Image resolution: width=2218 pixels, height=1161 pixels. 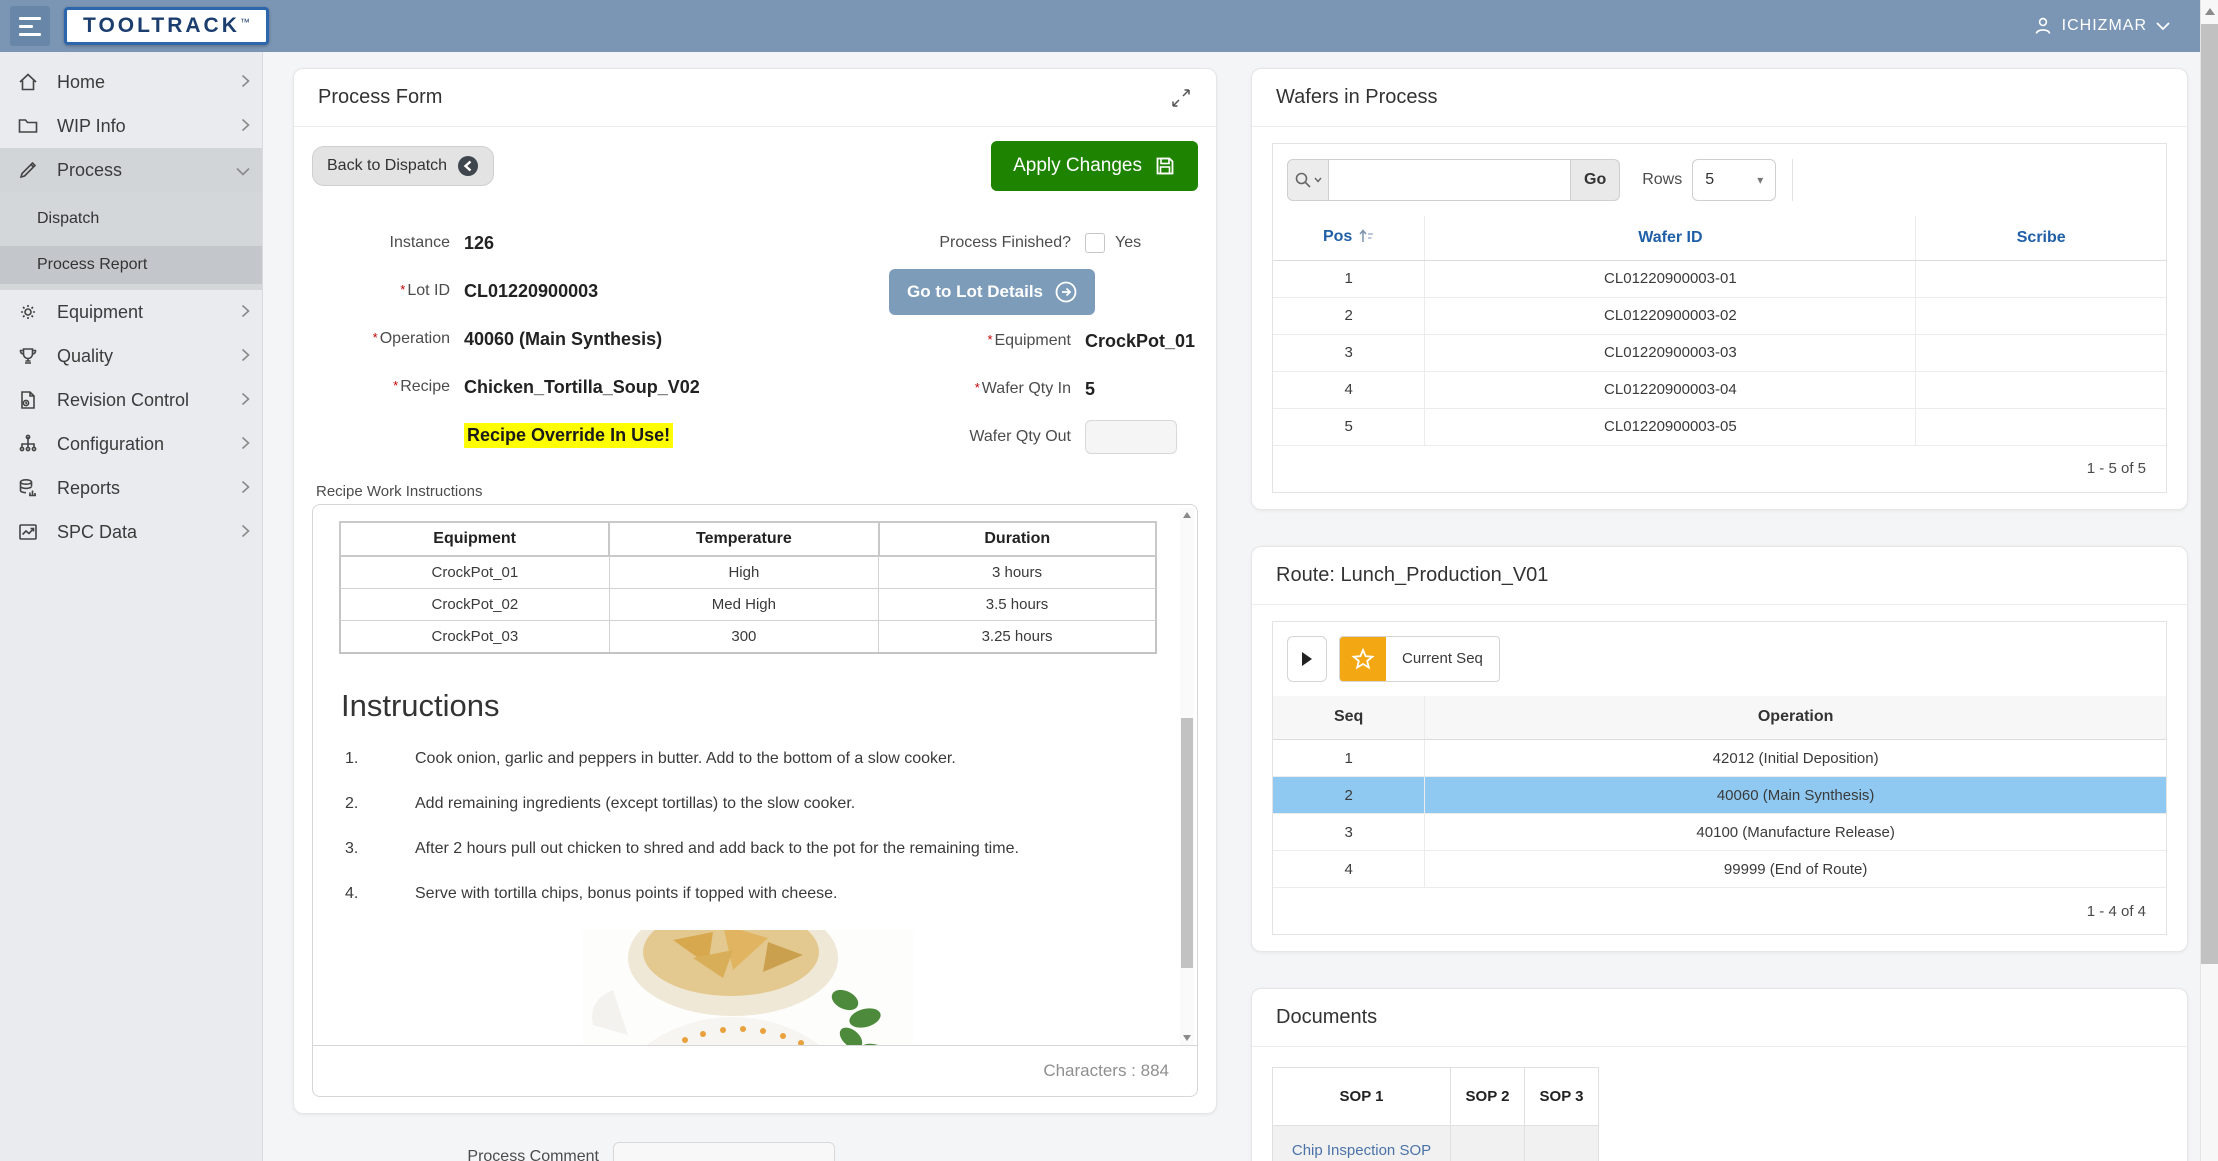 What do you see at coordinates (1670, 427) in the screenshot?
I see `wafer-id-cell: CL01220900003-05` at bounding box center [1670, 427].